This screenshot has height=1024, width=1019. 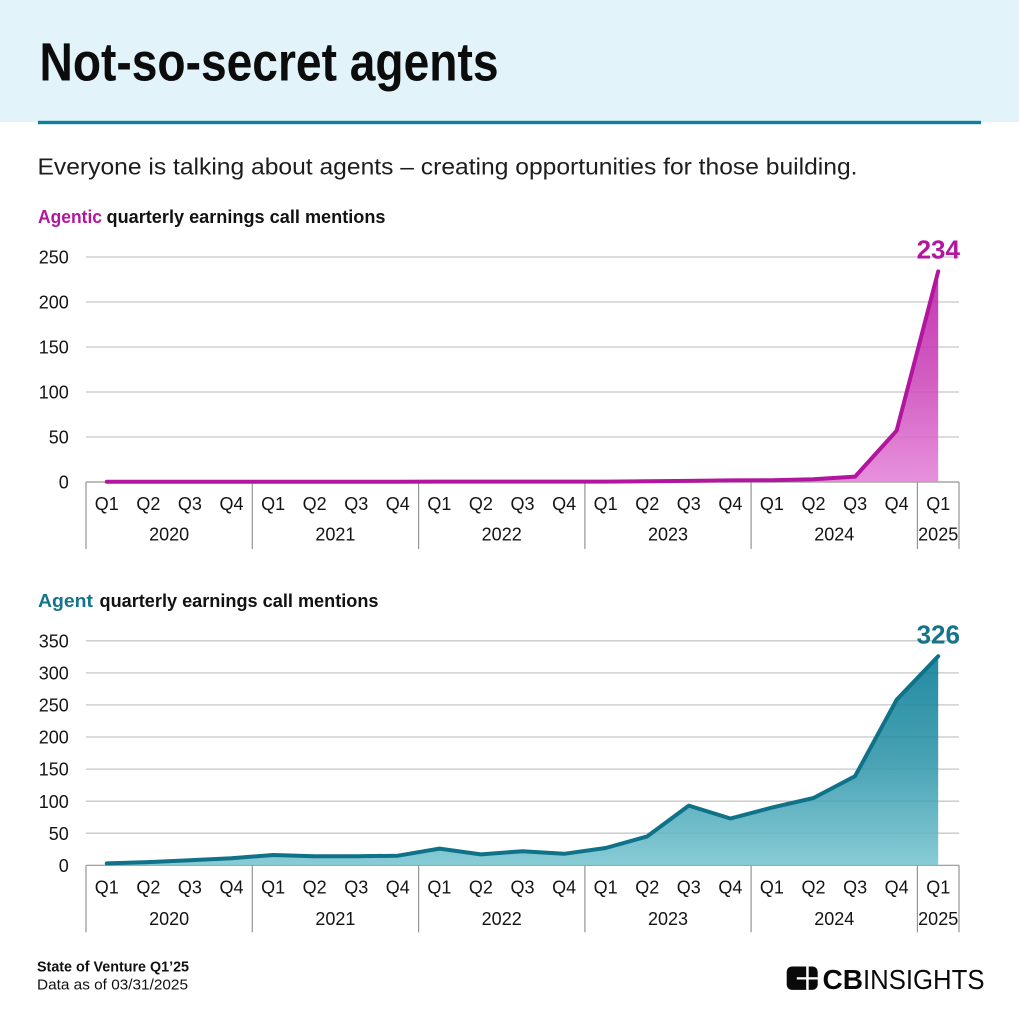 What do you see at coordinates (65, 600) in the screenshot?
I see `svg-text: Agent` at bounding box center [65, 600].